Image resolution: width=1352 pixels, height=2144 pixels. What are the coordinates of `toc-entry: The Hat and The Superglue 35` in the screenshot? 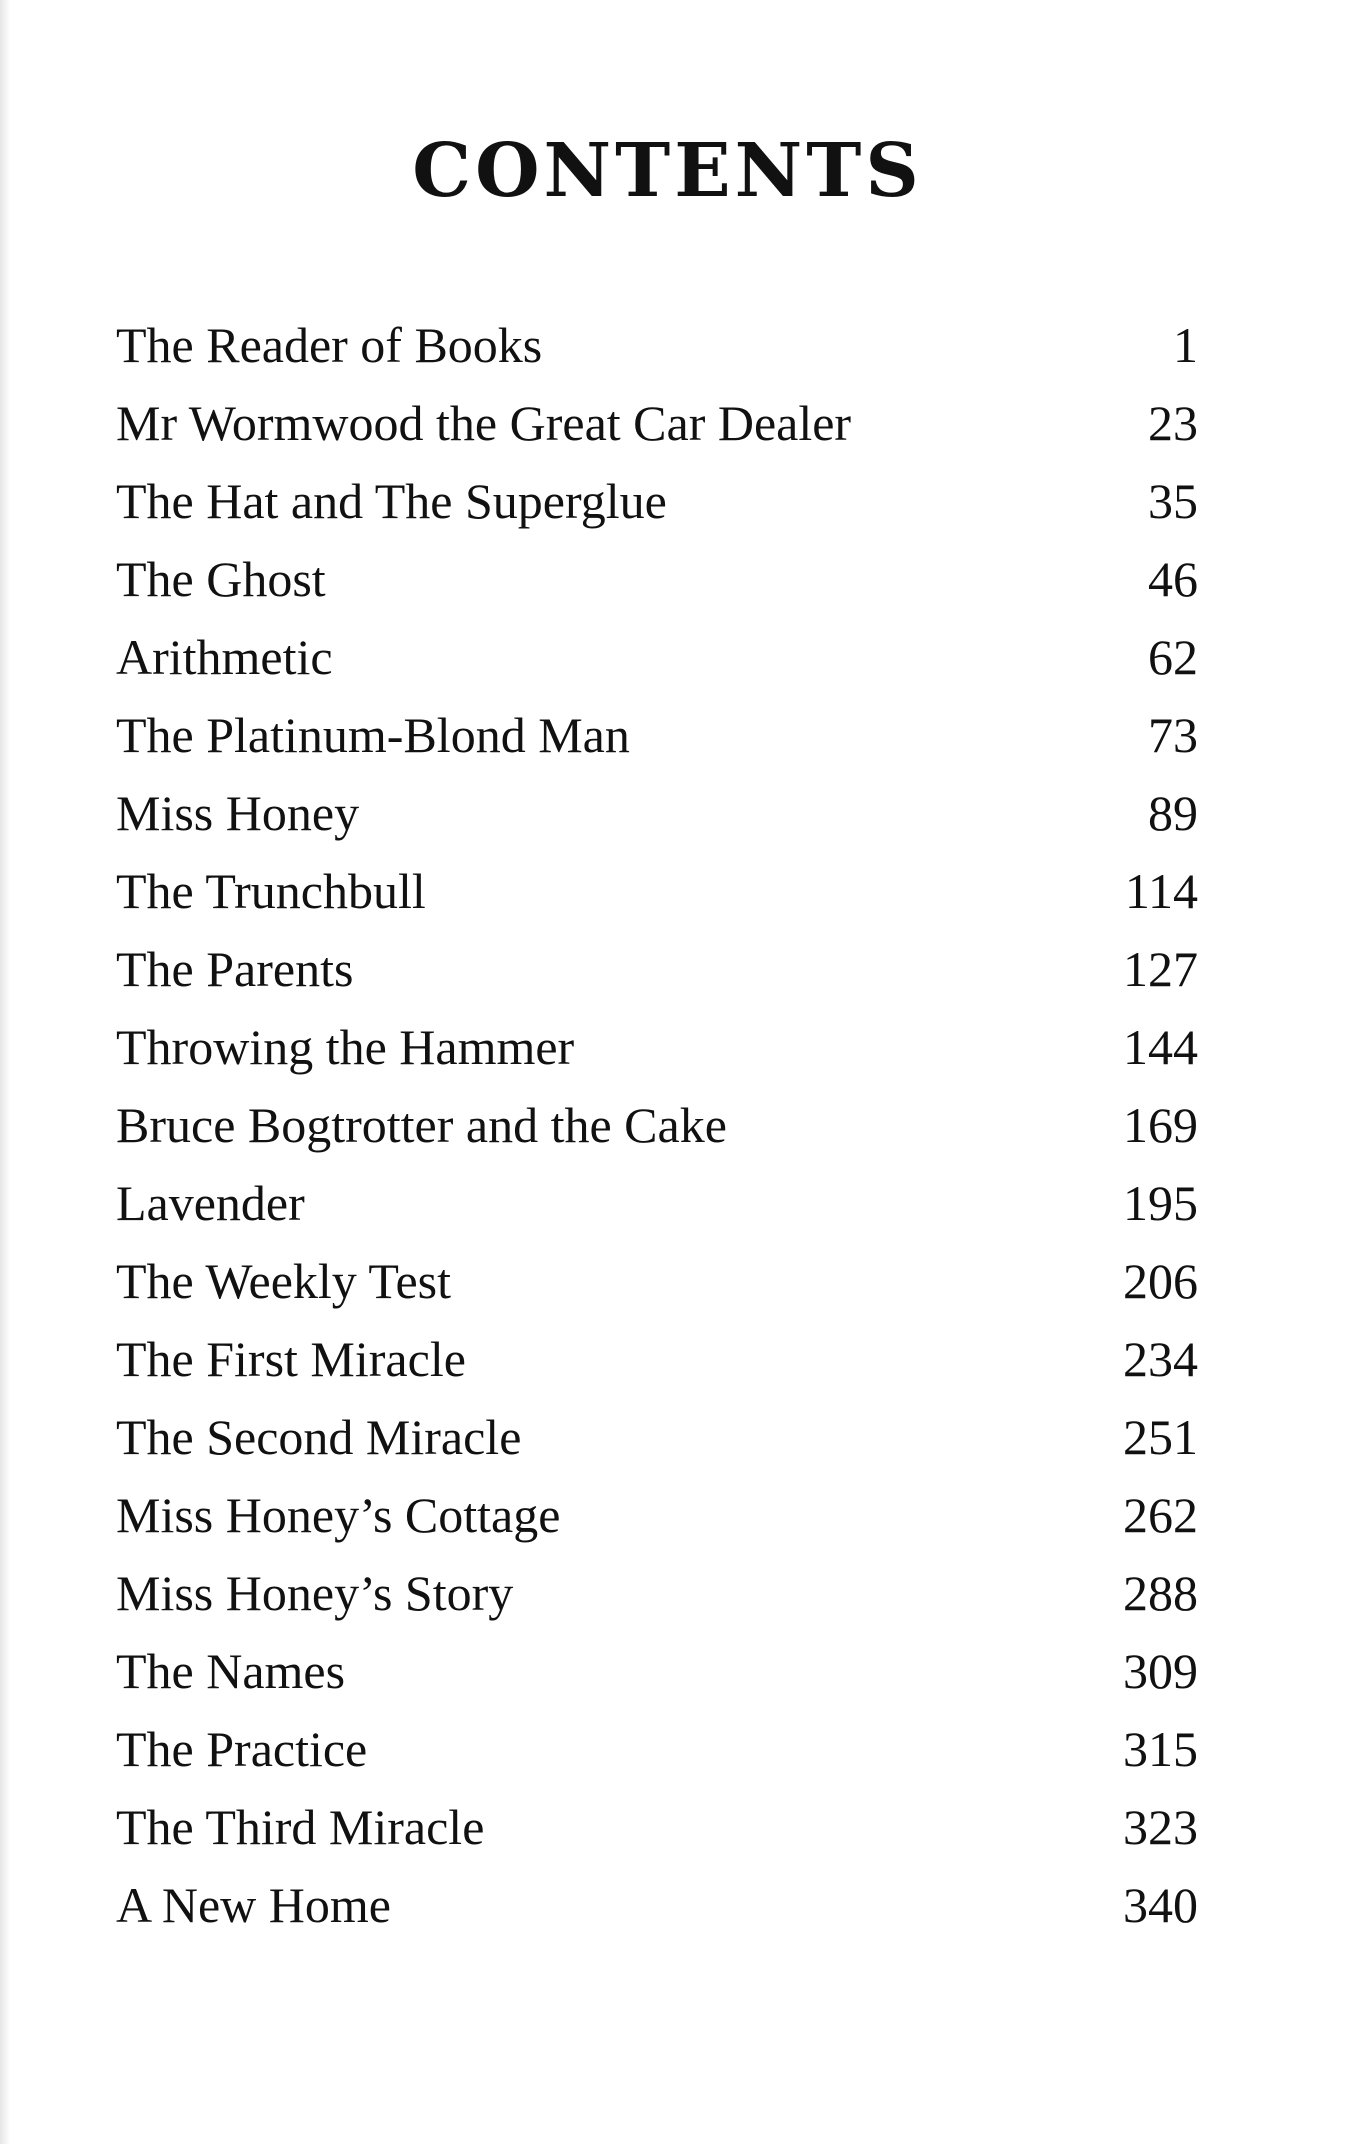 It's located at (657, 501).